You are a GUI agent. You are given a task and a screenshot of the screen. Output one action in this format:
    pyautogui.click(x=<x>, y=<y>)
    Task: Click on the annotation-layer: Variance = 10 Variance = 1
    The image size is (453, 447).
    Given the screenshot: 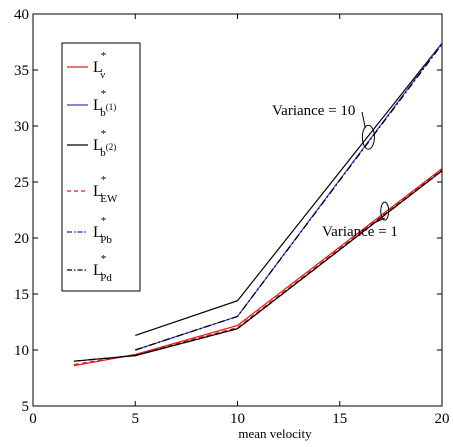 What is the action you would take?
    pyautogui.click(x=335, y=171)
    